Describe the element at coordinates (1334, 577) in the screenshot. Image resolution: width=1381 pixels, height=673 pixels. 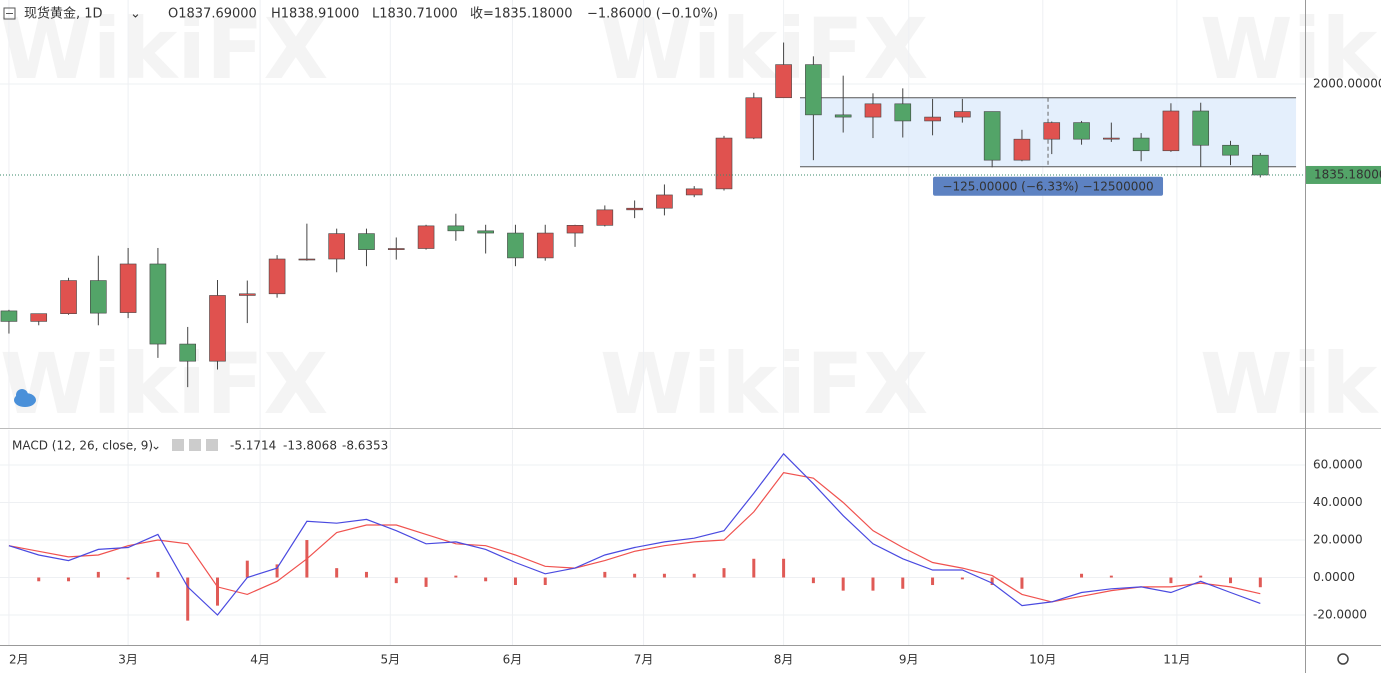
I see `y-tick-label: 0.0000` at that location.